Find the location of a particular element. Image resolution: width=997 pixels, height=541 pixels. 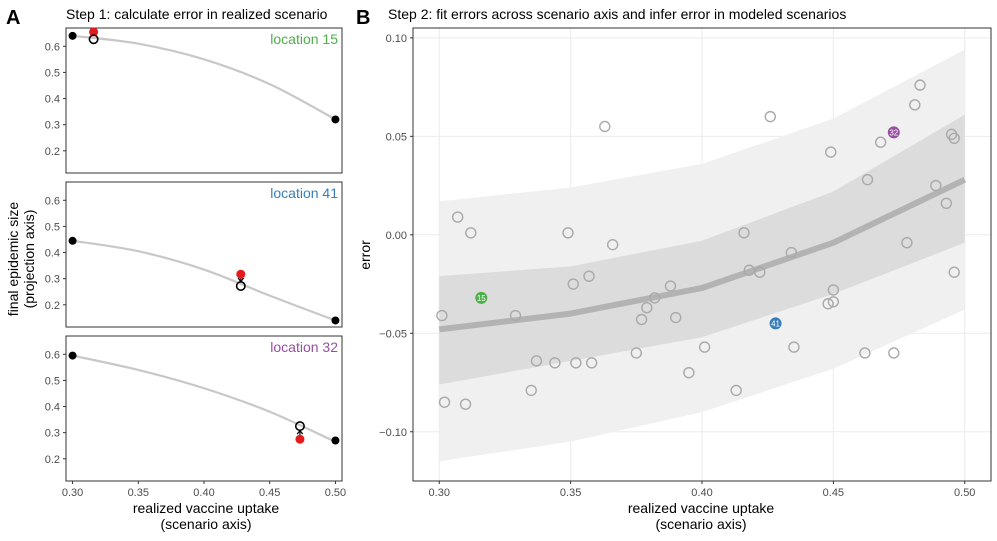

highlighted-point-label: 32 is located at coordinates (893, 132).